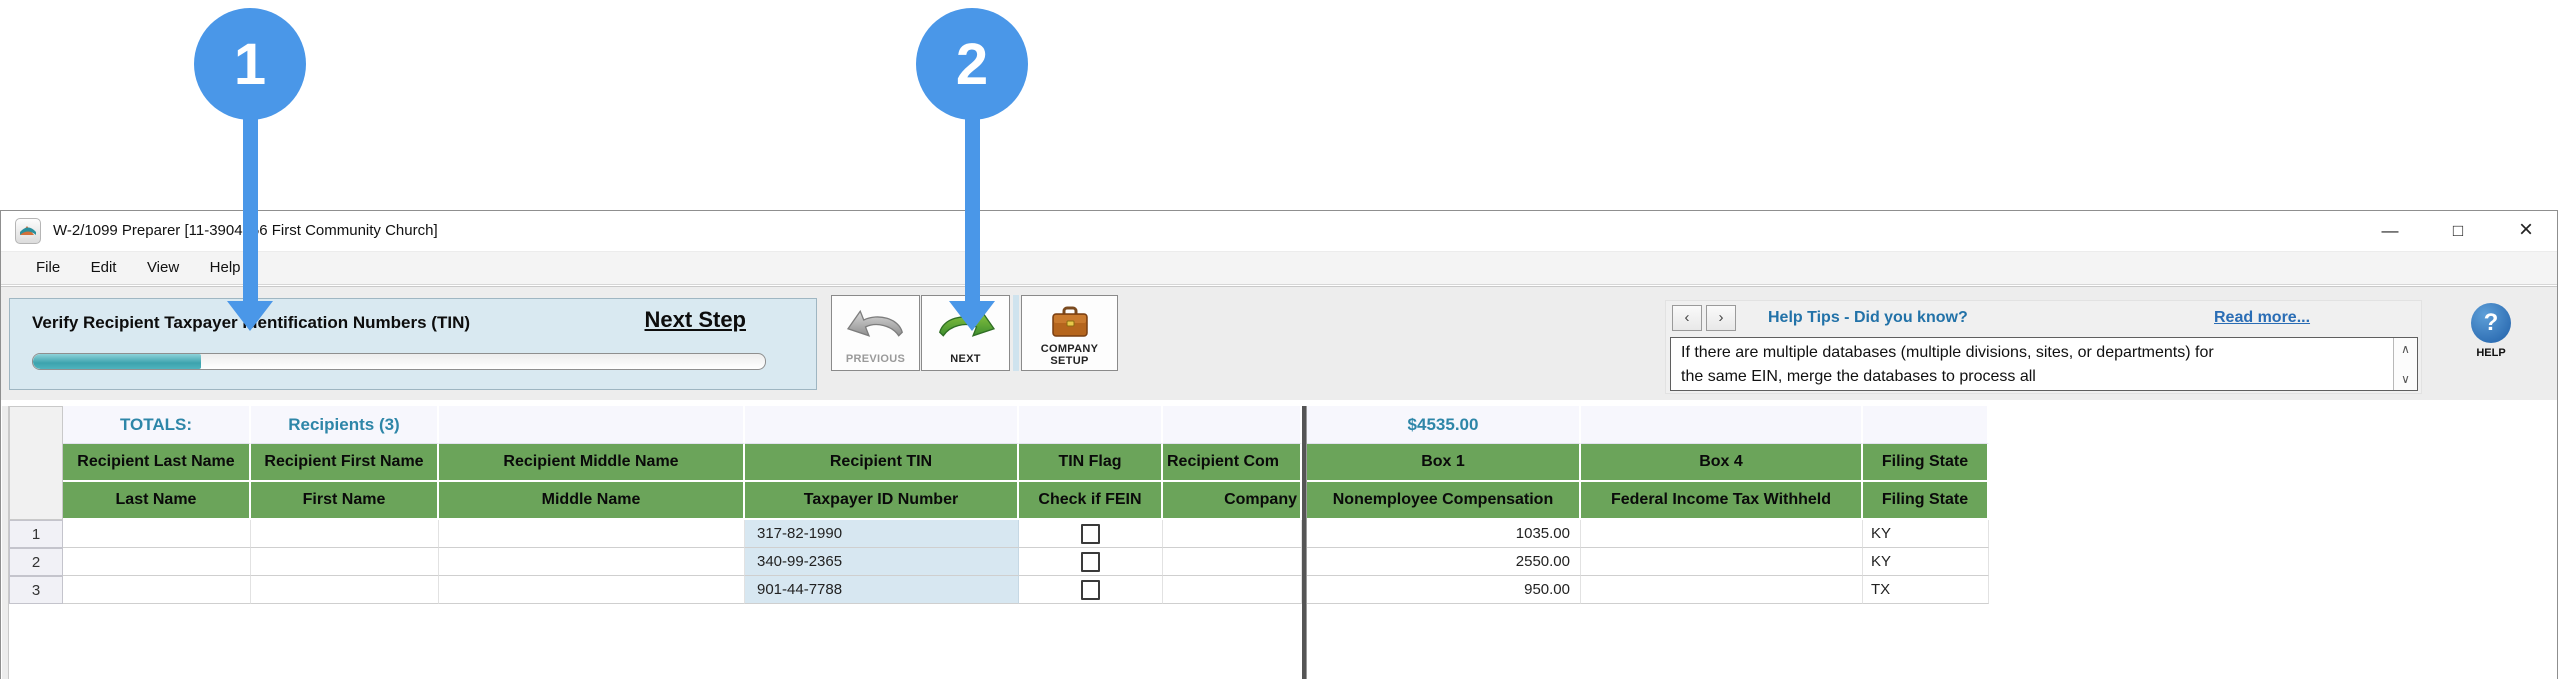 The image size is (2560, 679). Describe the element at coordinates (1687, 318) in the screenshot. I see `tip-previous-button: ‹` at that location.